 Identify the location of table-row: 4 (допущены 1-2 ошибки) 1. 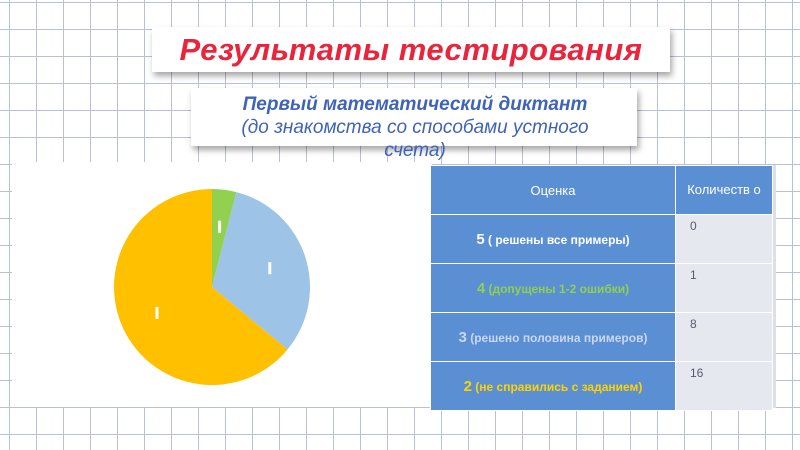
(601, 288).